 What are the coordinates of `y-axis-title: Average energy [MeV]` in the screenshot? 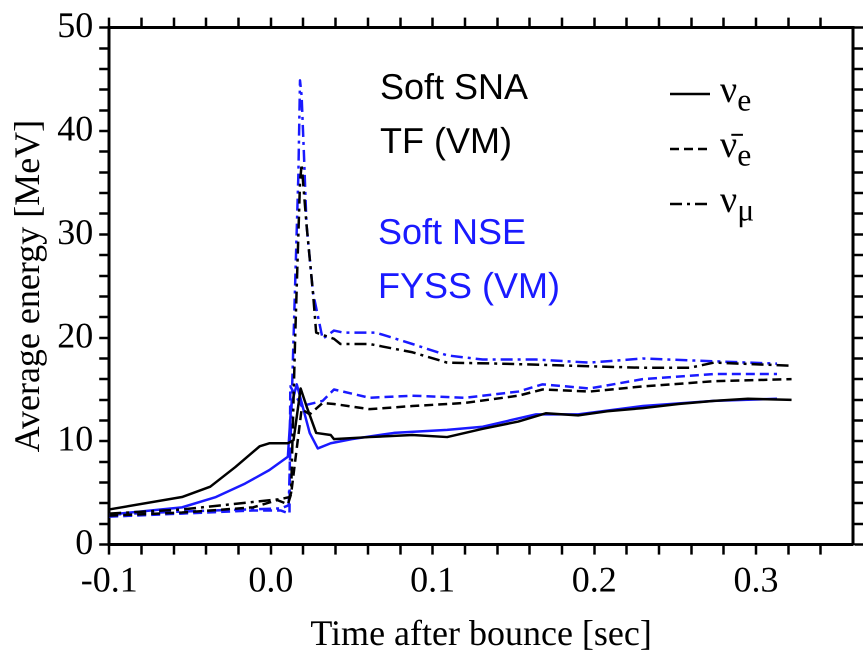 It's located at (27, 286).